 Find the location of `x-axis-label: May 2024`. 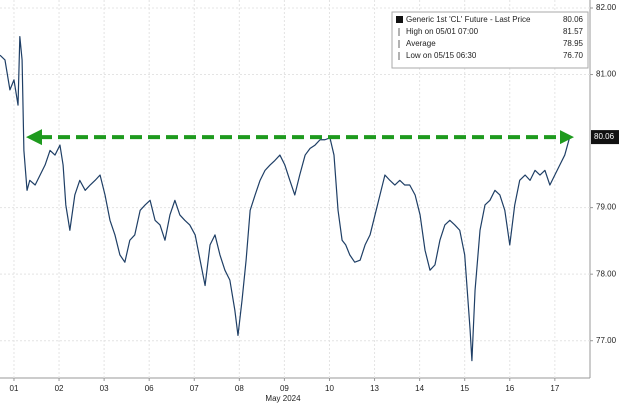

x-axis-label: May 2024 is located at coordinates (283, 398).